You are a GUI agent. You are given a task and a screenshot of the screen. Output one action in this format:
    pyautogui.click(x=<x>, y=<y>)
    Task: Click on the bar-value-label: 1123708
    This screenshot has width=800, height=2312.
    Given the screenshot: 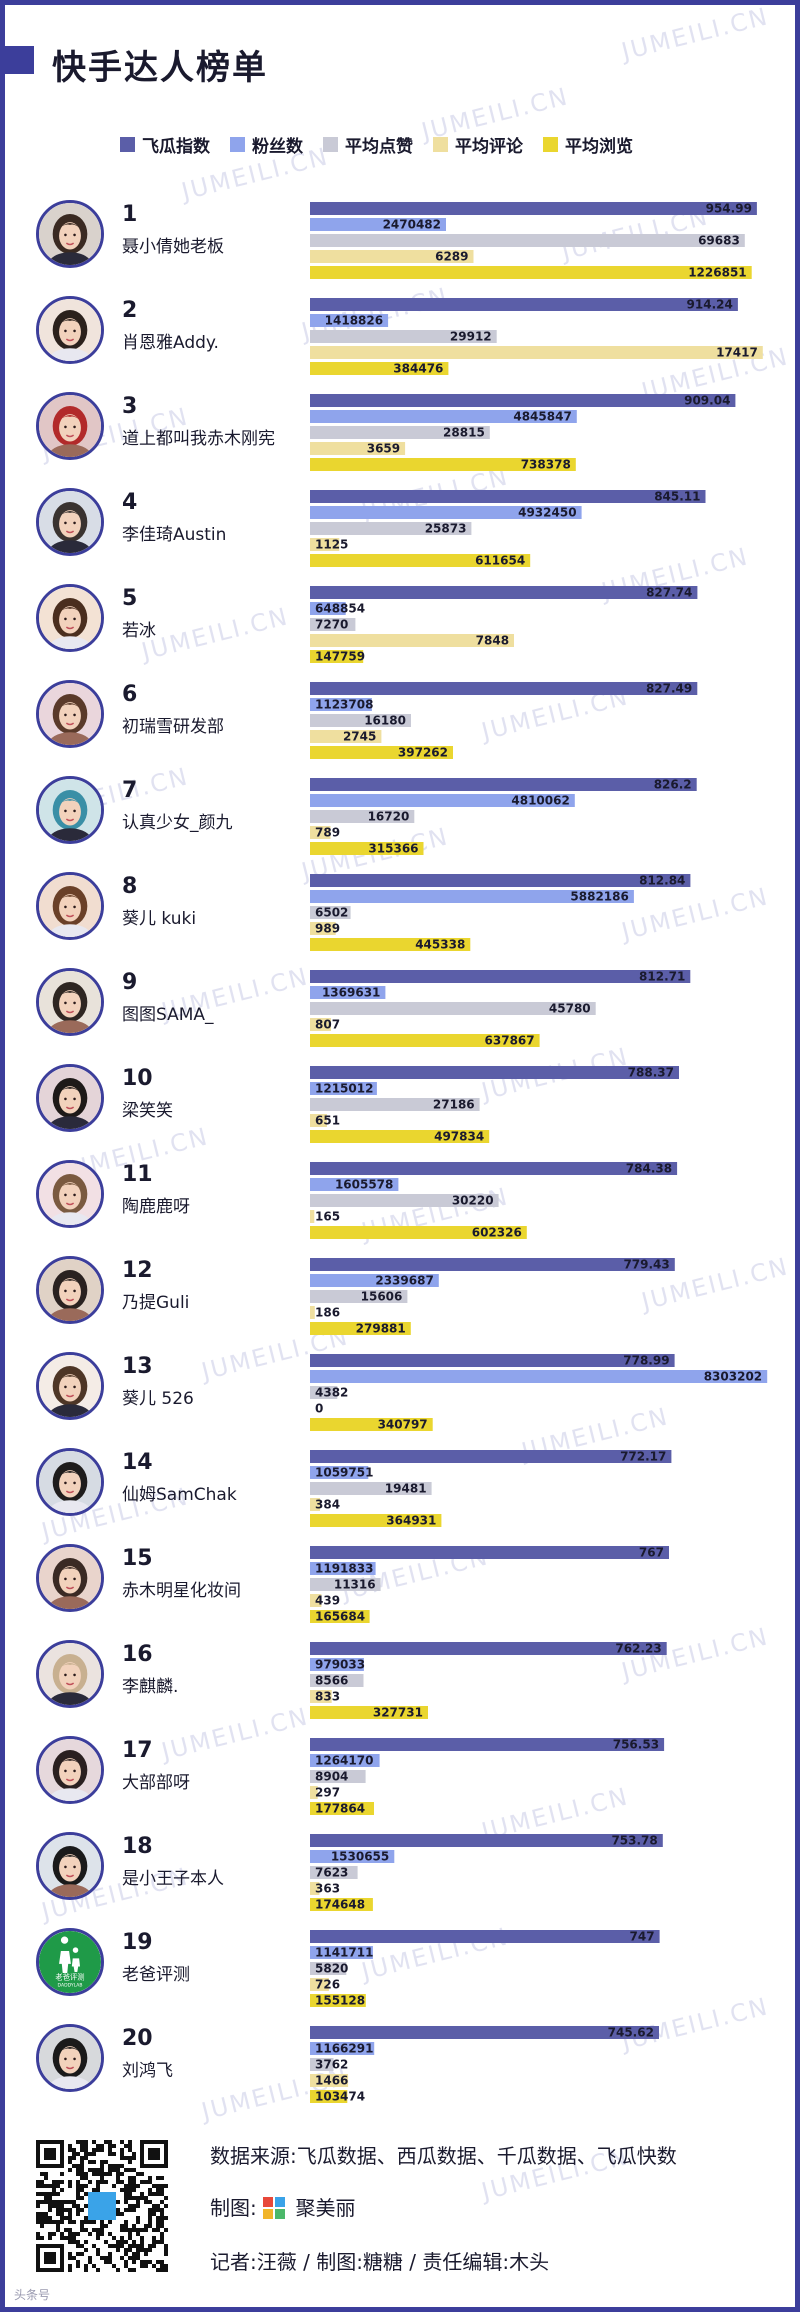 What is the action you would take?
    pyautogui.click(x=344, y=705)
    